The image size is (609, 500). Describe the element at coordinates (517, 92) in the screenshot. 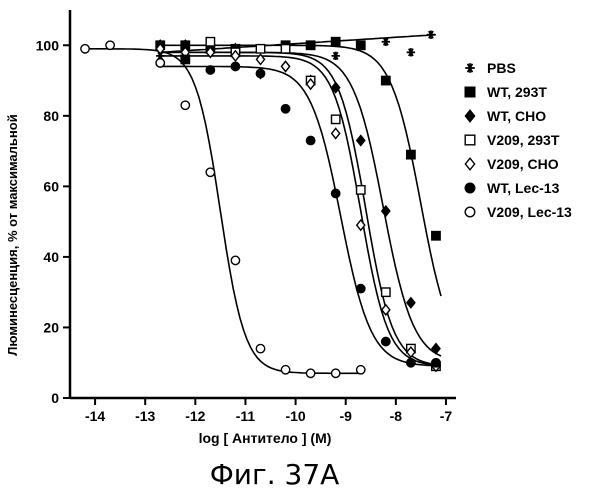

I see `legend-label-wt-293t: WT, 293T` at that location.